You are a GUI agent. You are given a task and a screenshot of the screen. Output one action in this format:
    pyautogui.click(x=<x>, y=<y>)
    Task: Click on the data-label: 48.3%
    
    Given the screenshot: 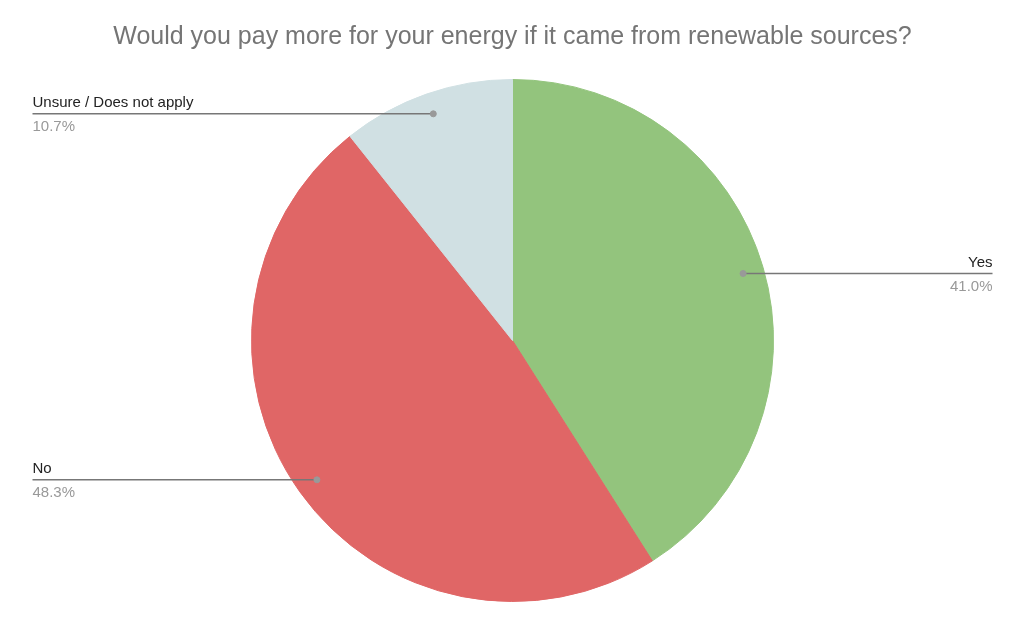 What is the action you would take?
    pyautogui.click(x=54, y=491)
    